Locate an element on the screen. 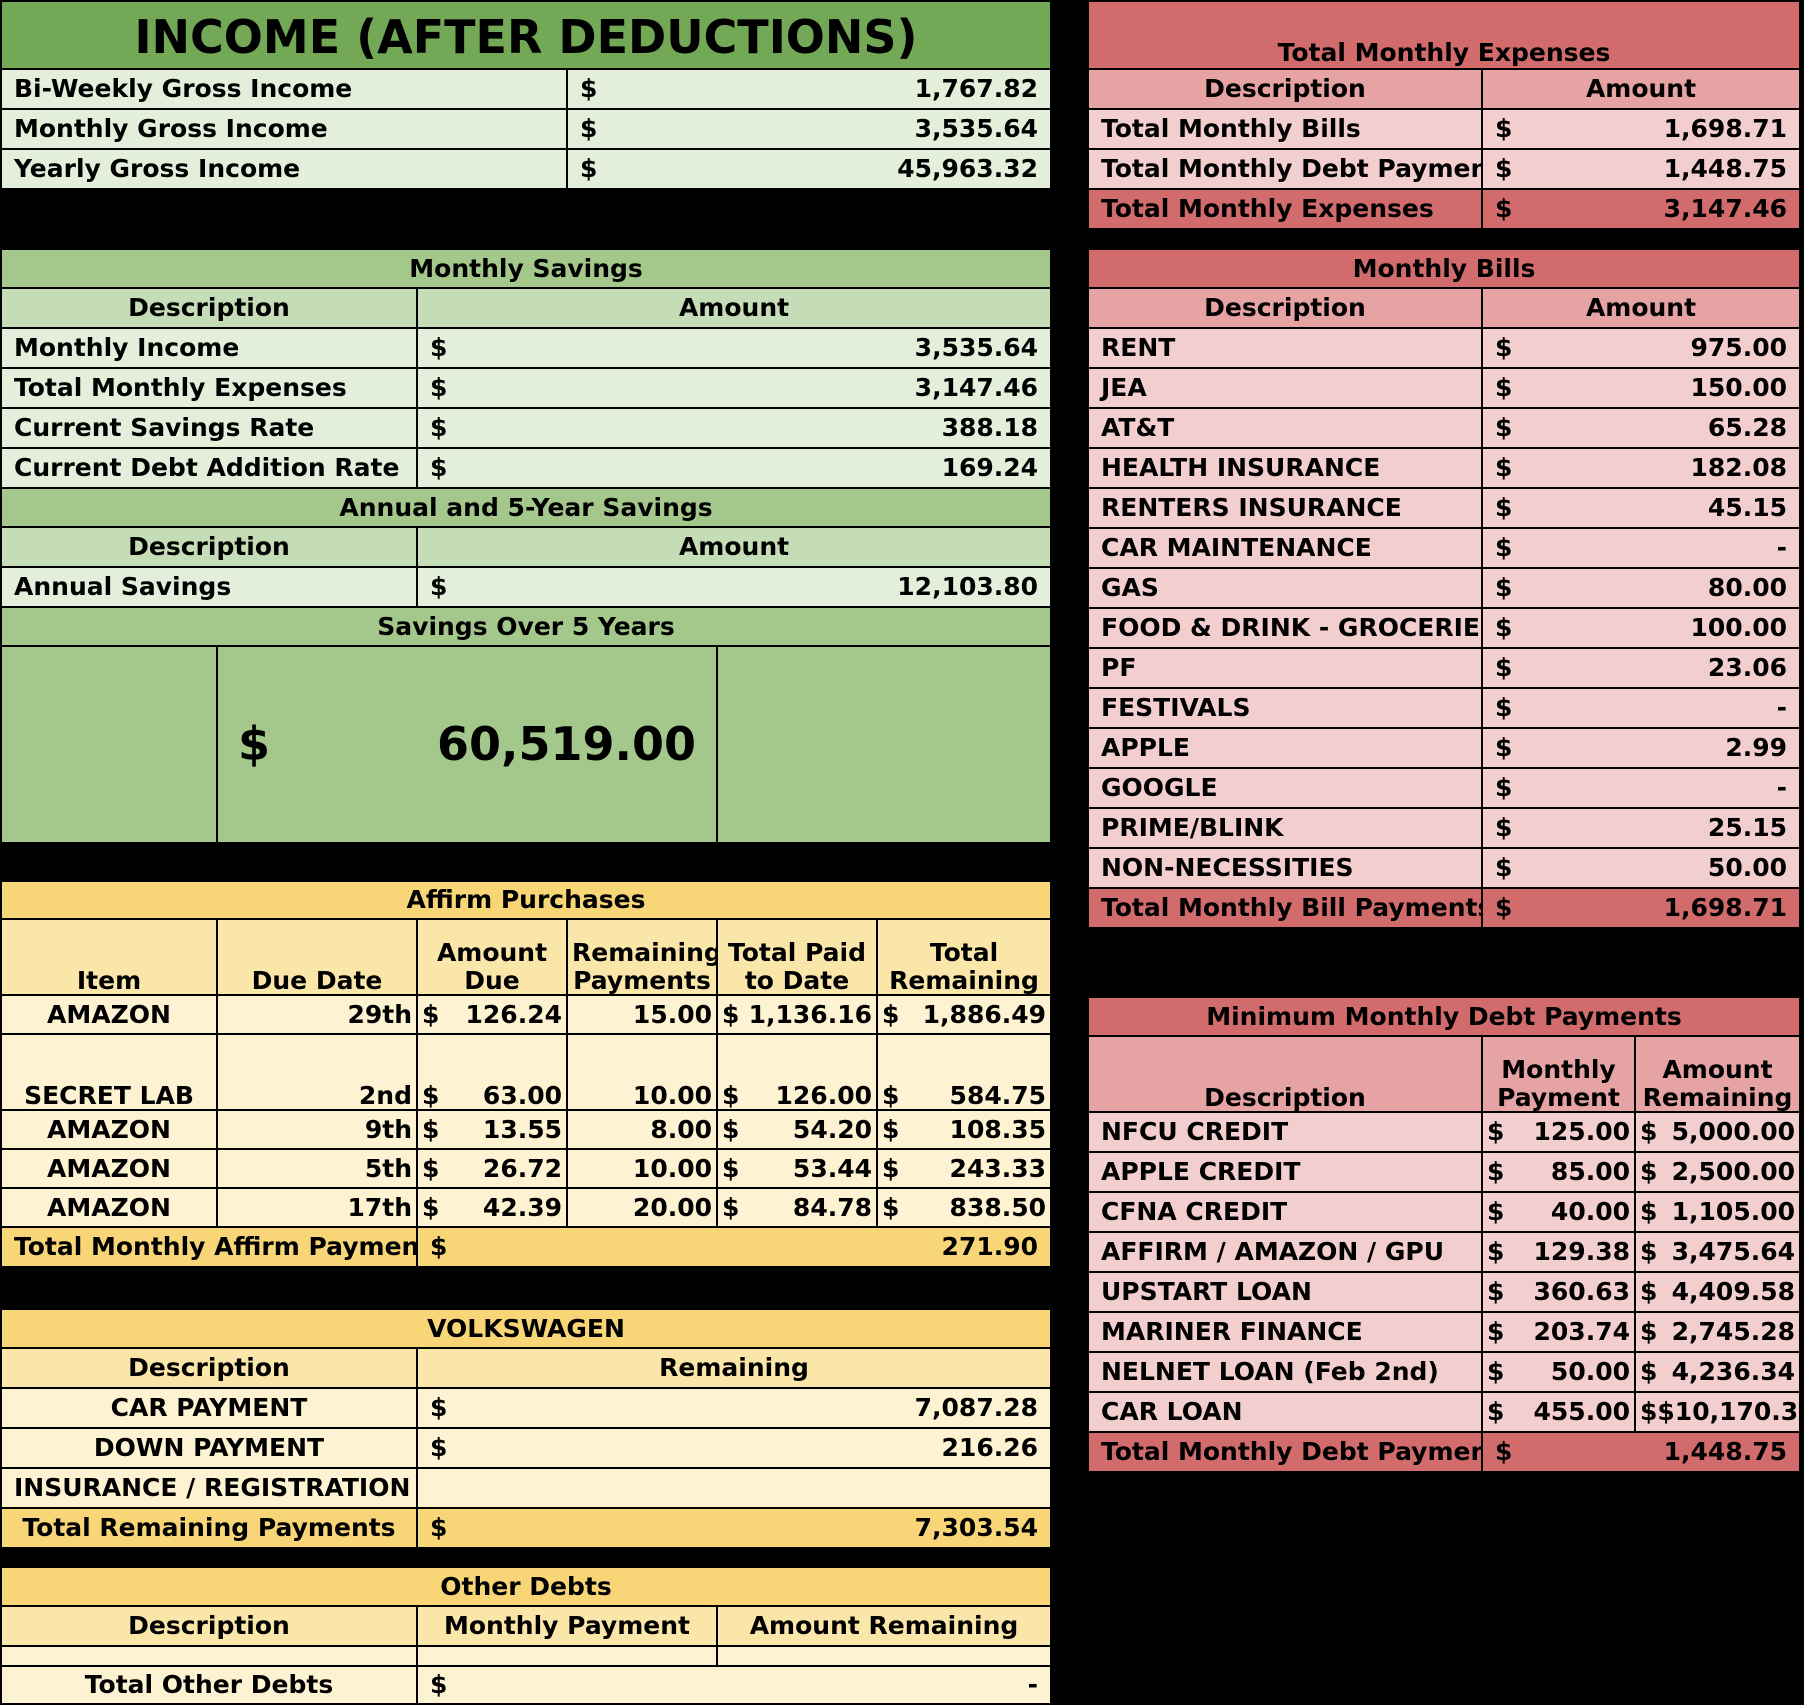  table-row: RENT $975.00 is located at coordinates (1444, 348).